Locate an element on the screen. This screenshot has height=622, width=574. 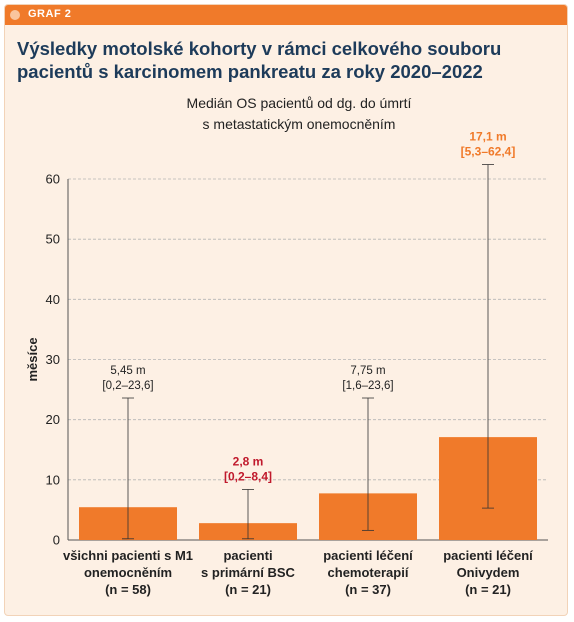
y-tick-label: 10 is located at coordinates (53, 479).